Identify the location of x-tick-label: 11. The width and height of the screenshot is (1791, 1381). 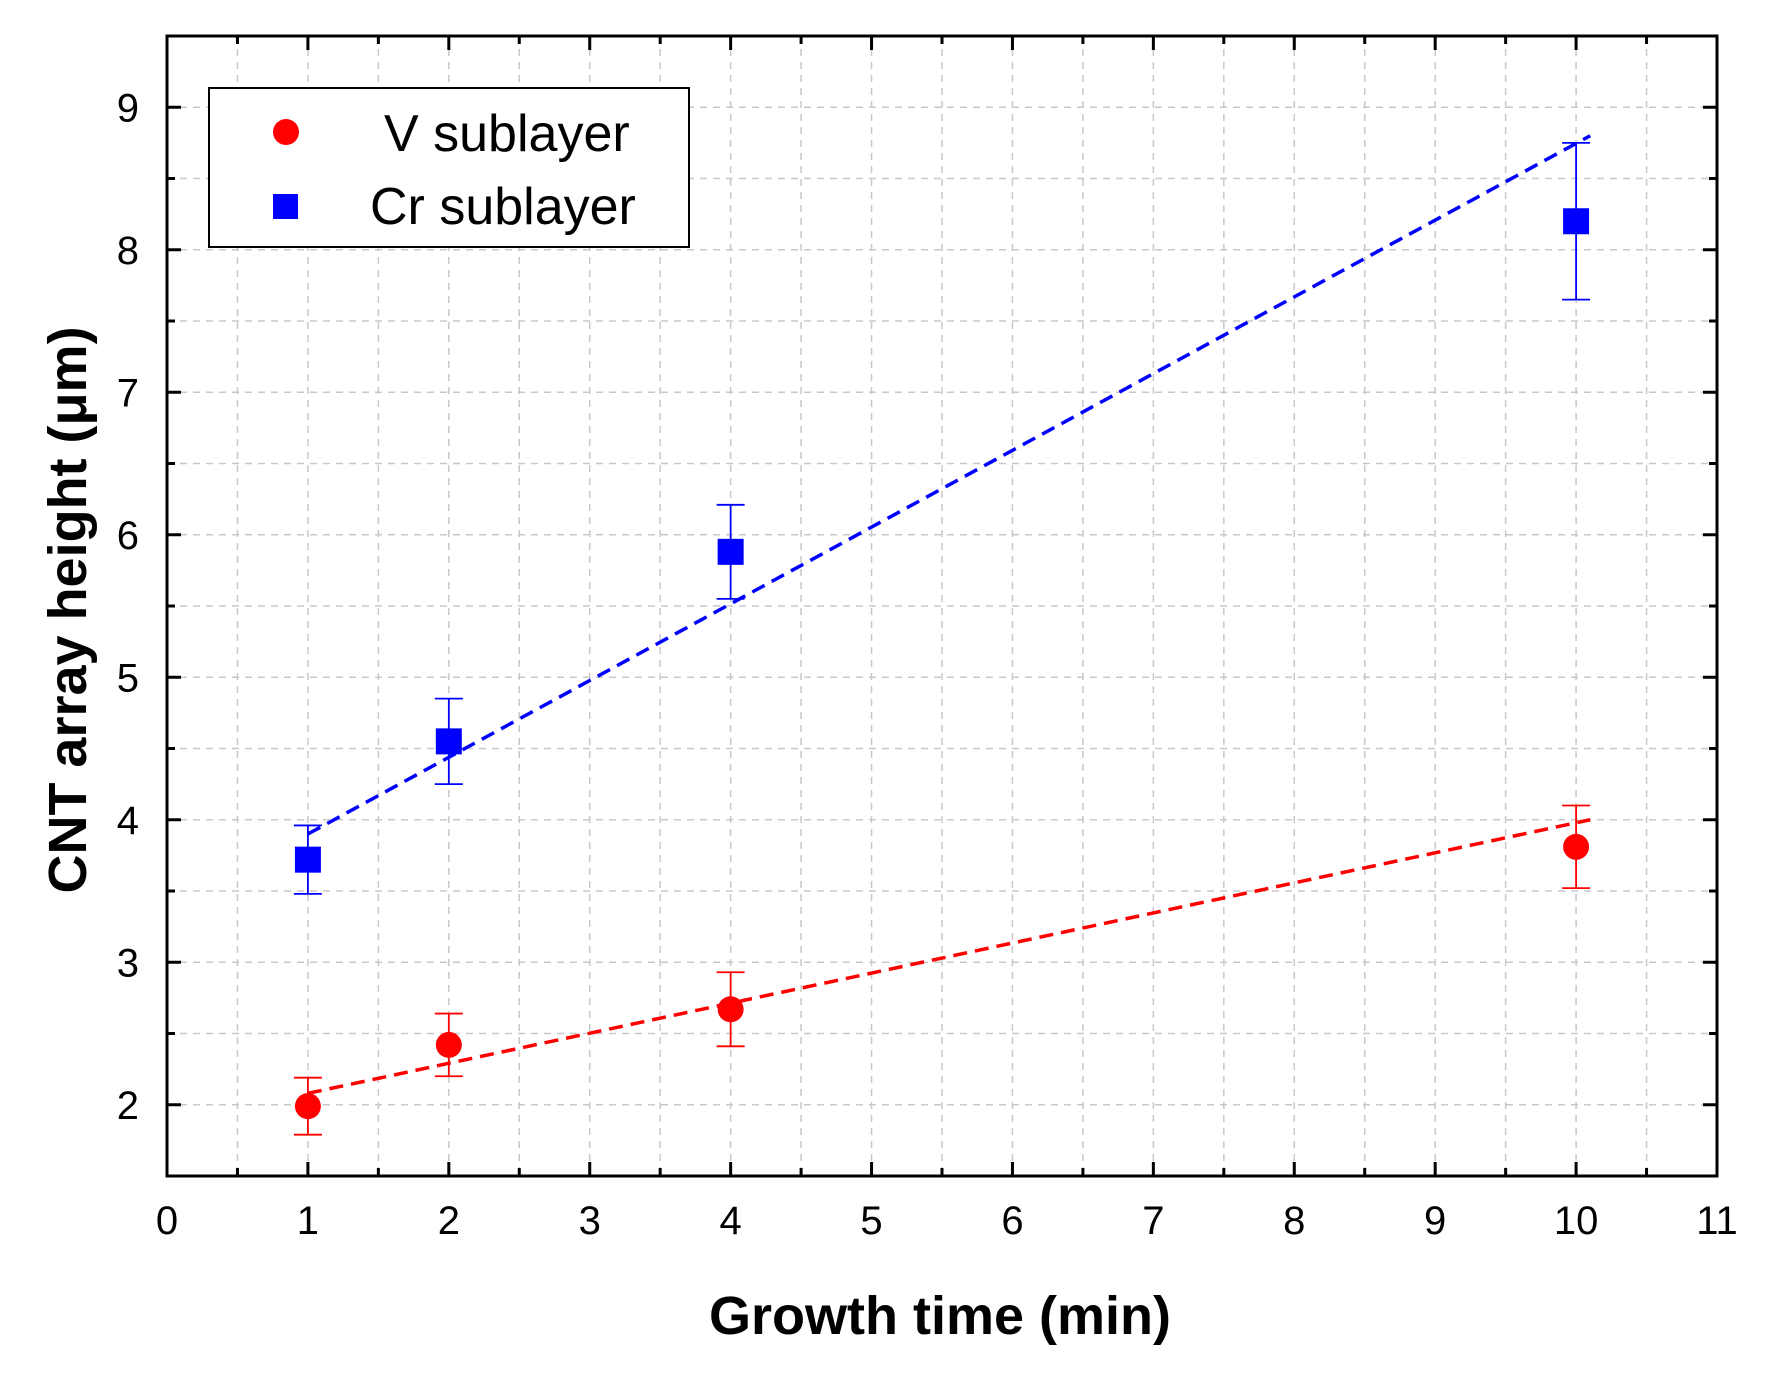
(1717, 1221).